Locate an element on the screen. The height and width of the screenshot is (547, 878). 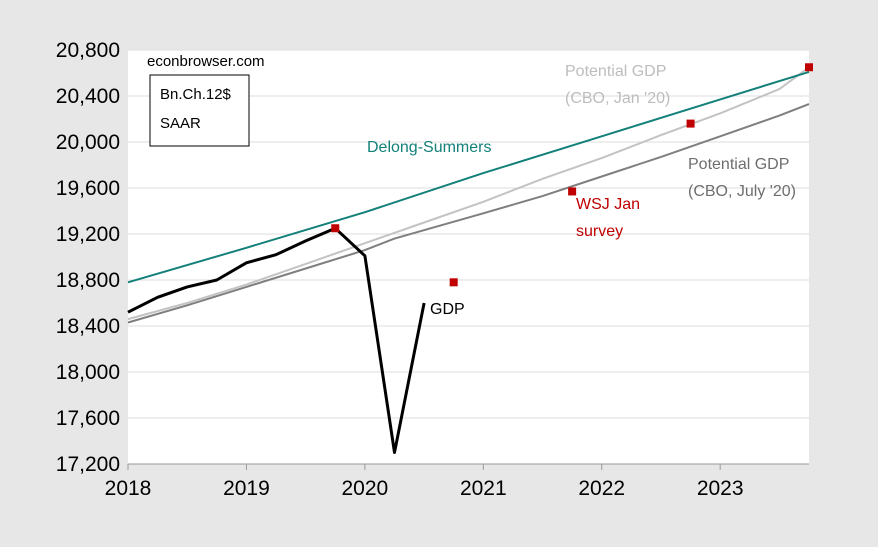
label-potential-cbo-jan: Potential GDP (CBO, Jan '20) is located at coordinates (617, 85).